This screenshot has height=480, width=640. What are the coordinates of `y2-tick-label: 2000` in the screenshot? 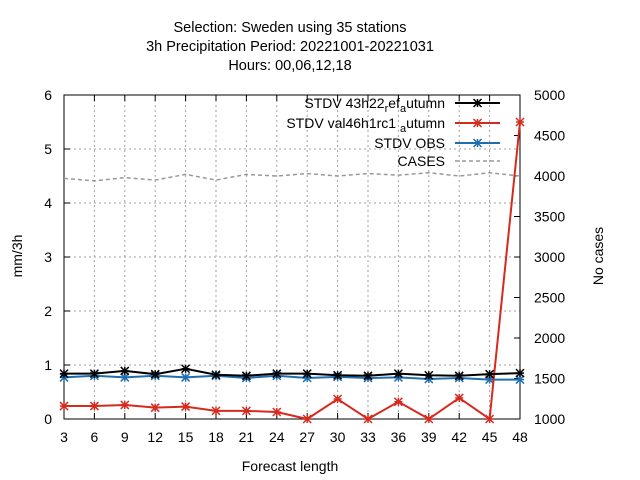 It's located at (549, 338).